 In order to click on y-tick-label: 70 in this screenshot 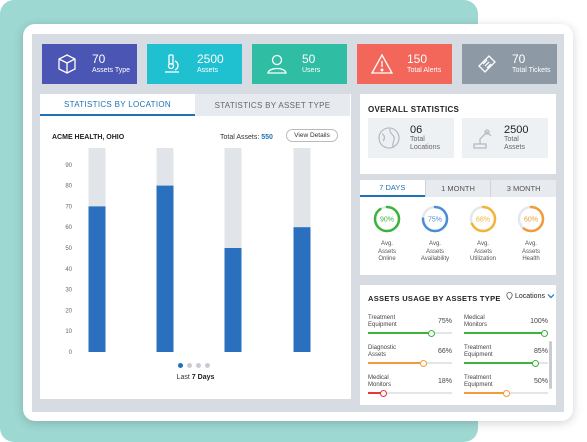, I will do `click(68, 207)`.